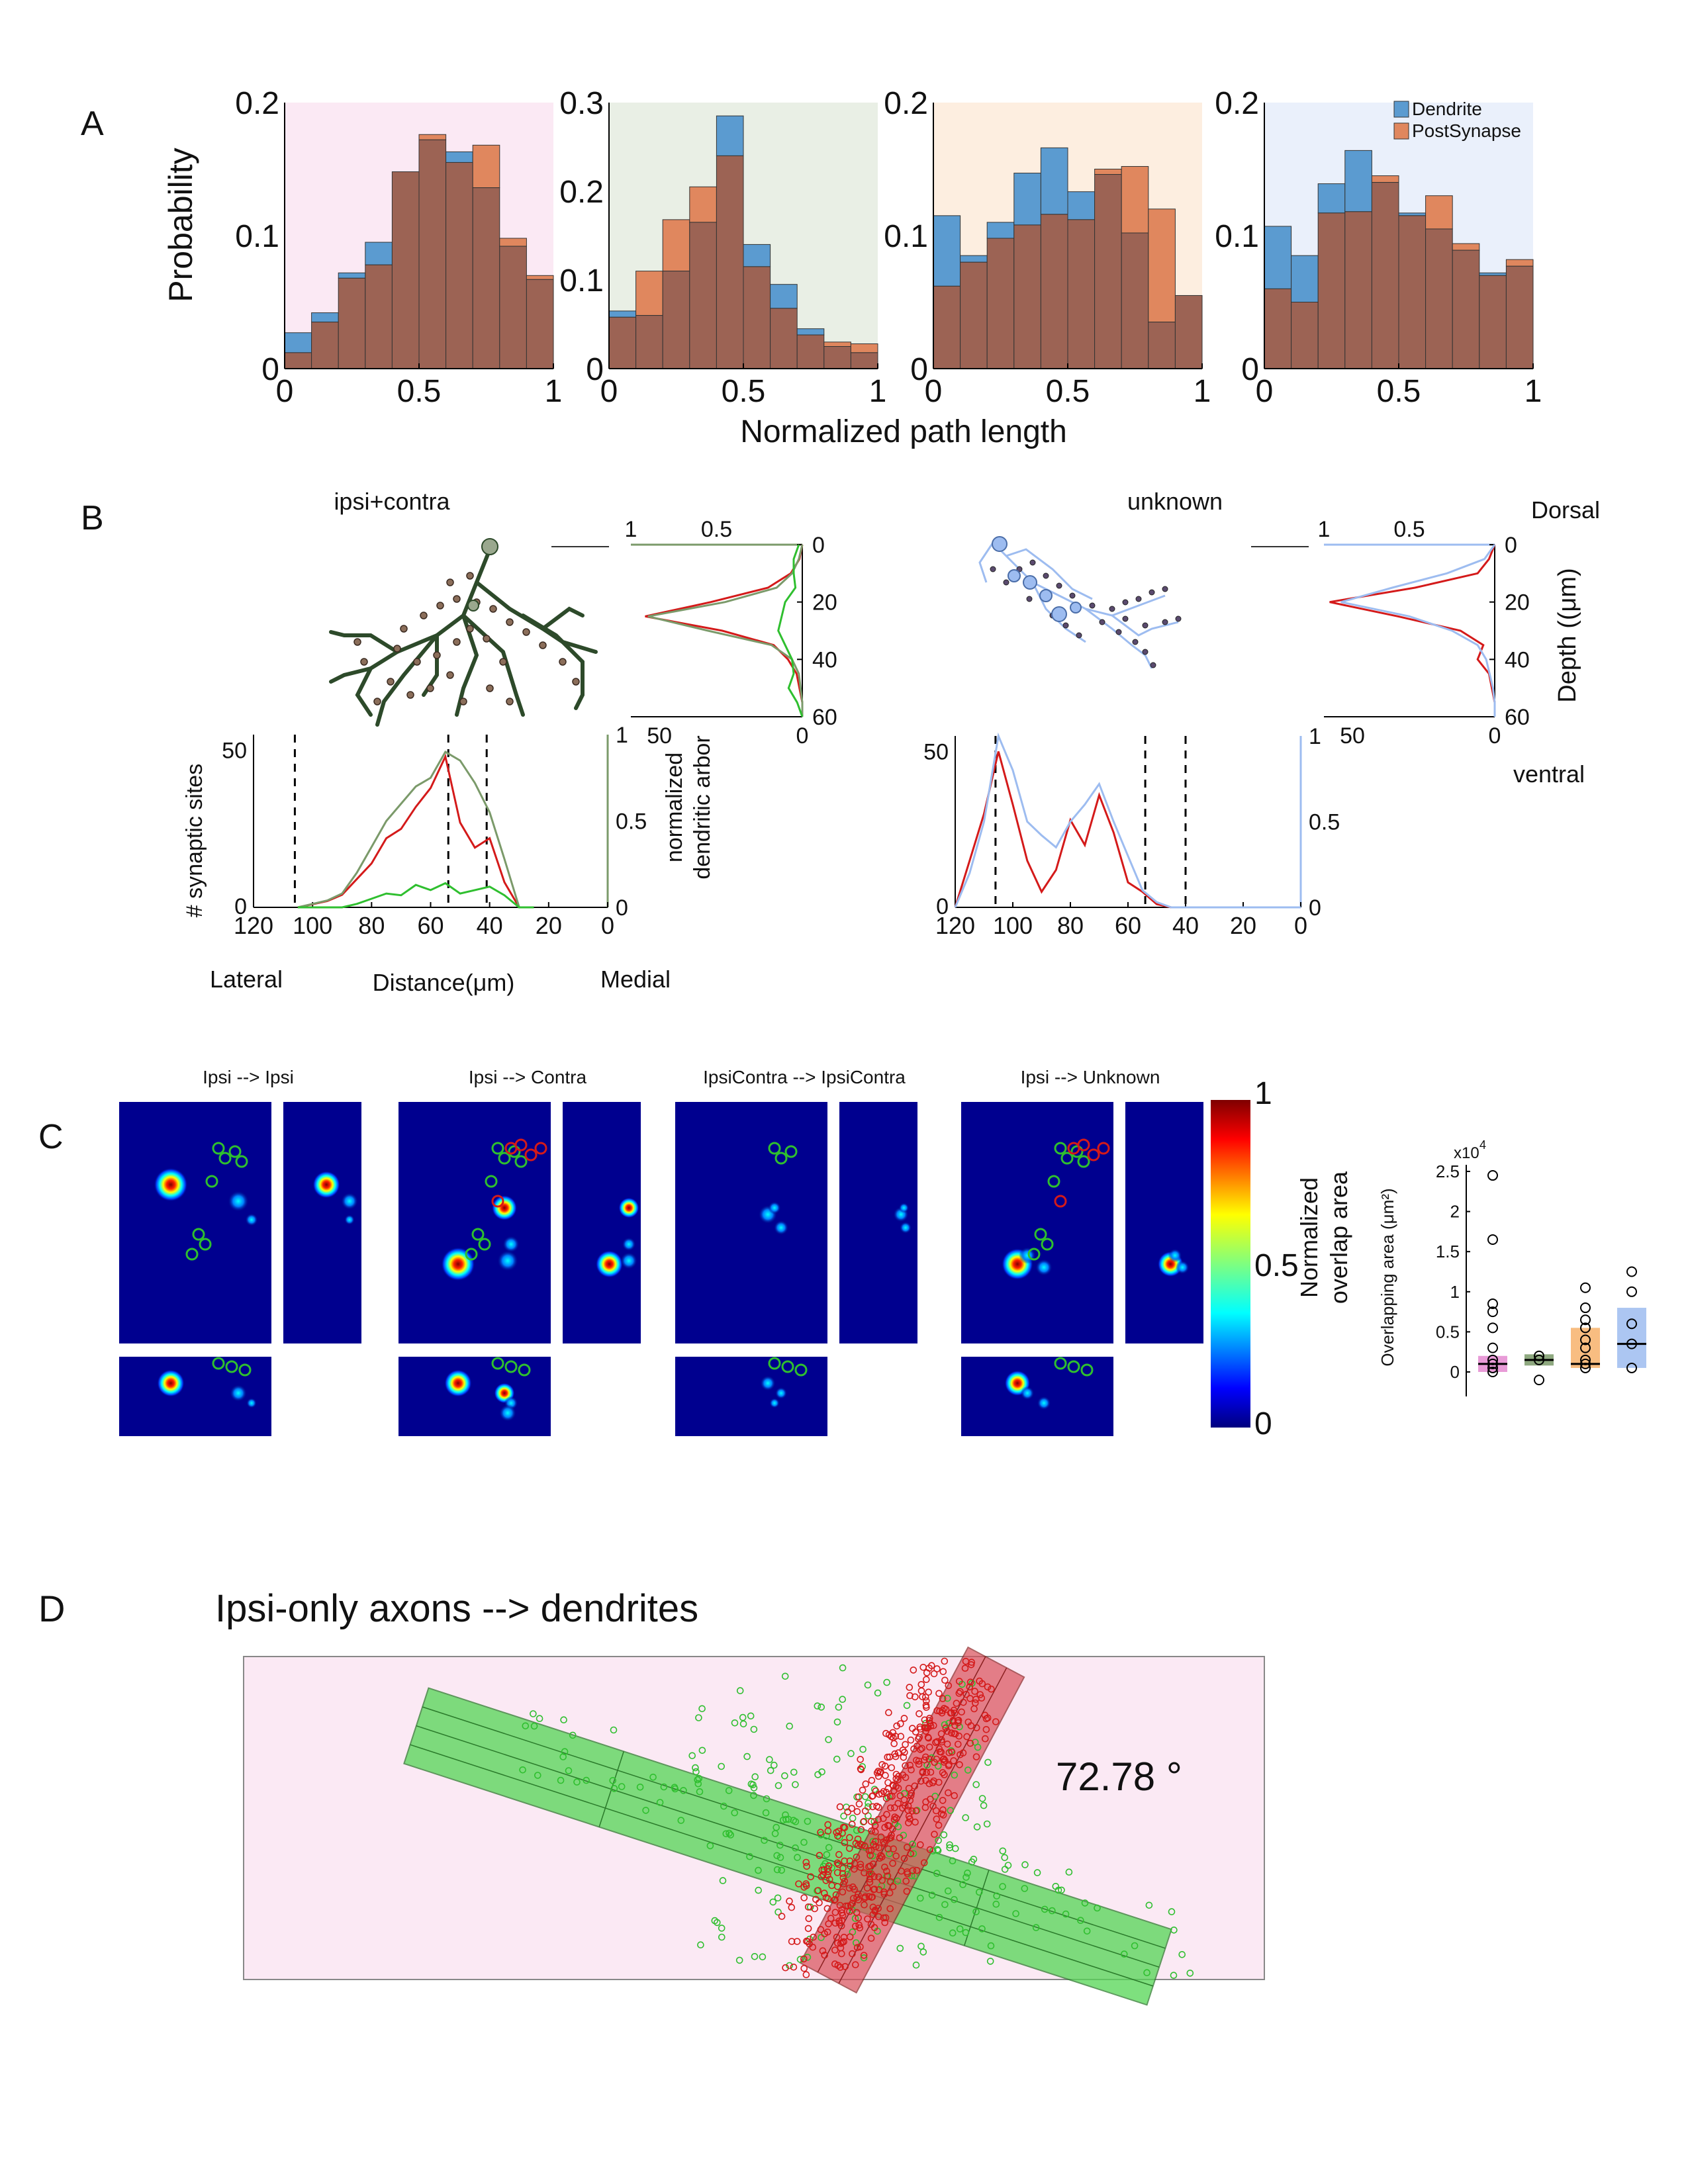  What do you see at coordinates (805, 1077) in the screenshot?
I see `heatmap-title-3: IpsiContra --> IpsiContra` at bounding box center [805, 1077].